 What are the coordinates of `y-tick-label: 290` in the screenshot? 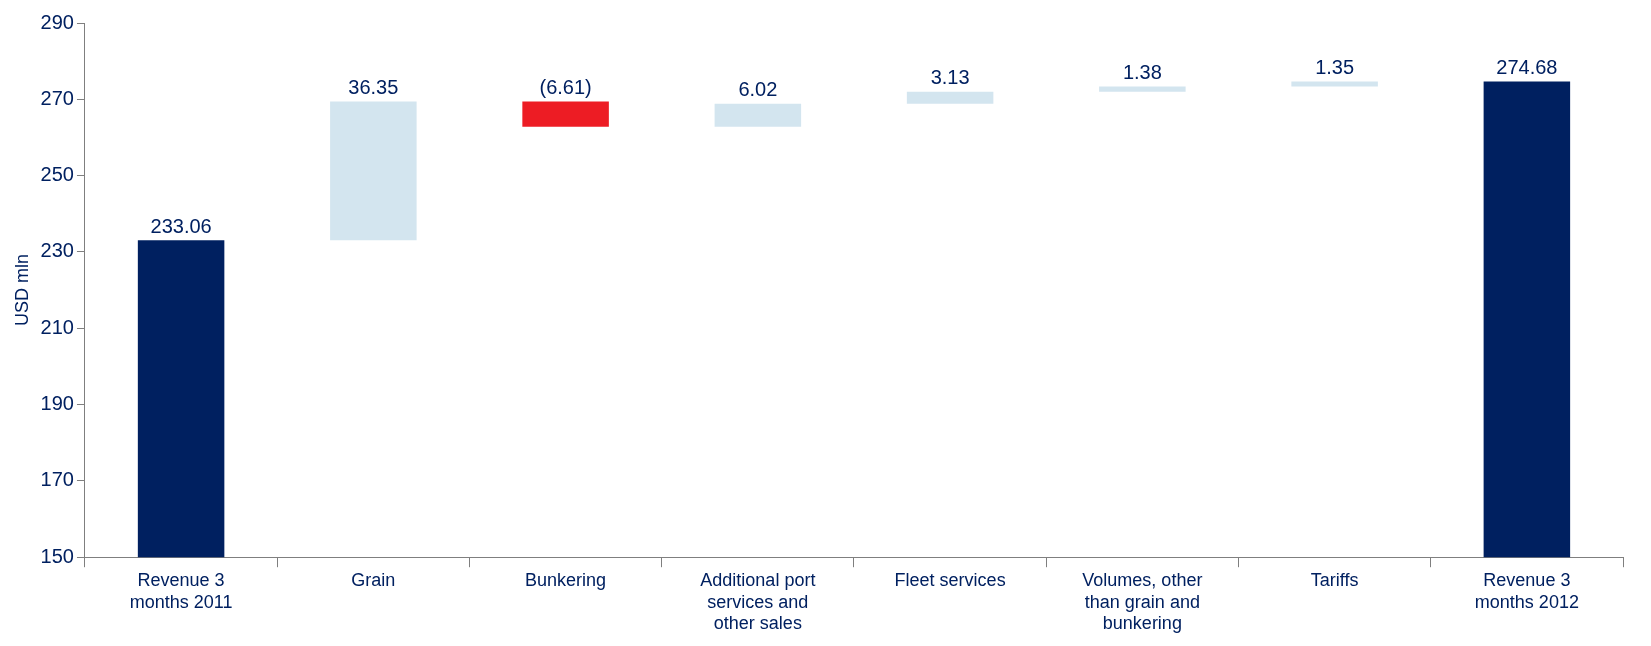 It's located at (57, 21).